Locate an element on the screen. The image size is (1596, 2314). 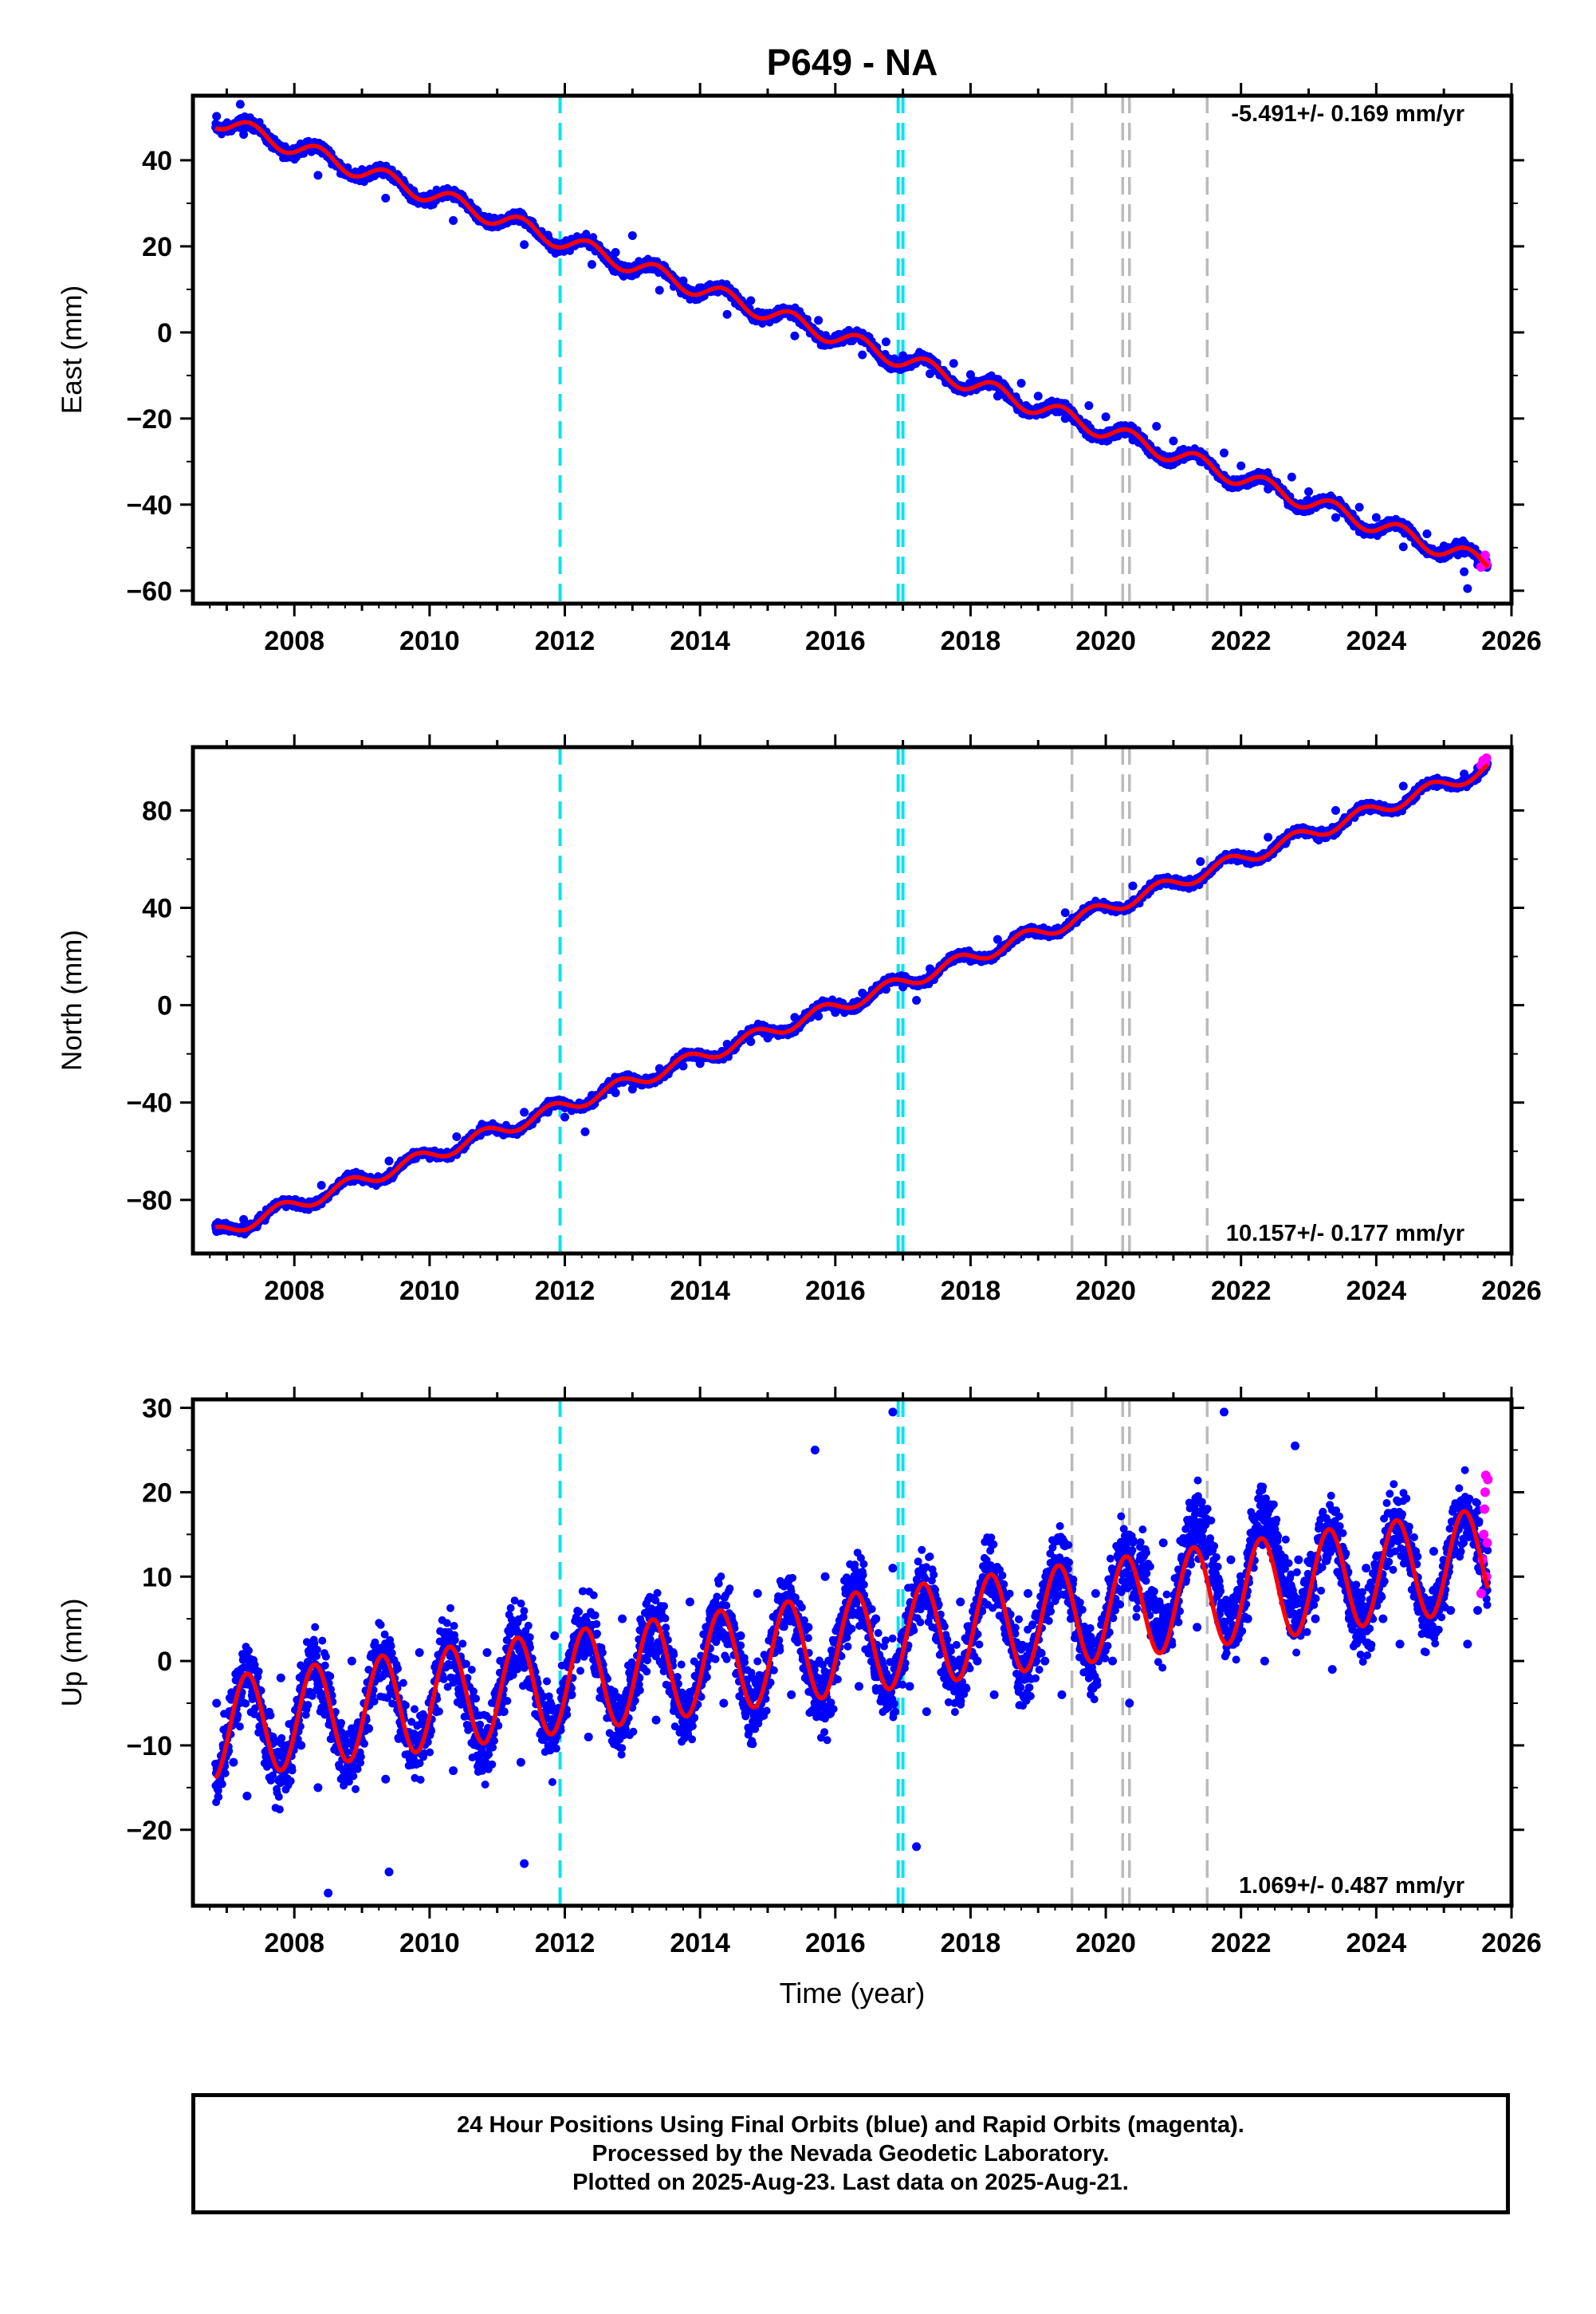
y-tick-label: 0 is located at coordinates (164, 1662).